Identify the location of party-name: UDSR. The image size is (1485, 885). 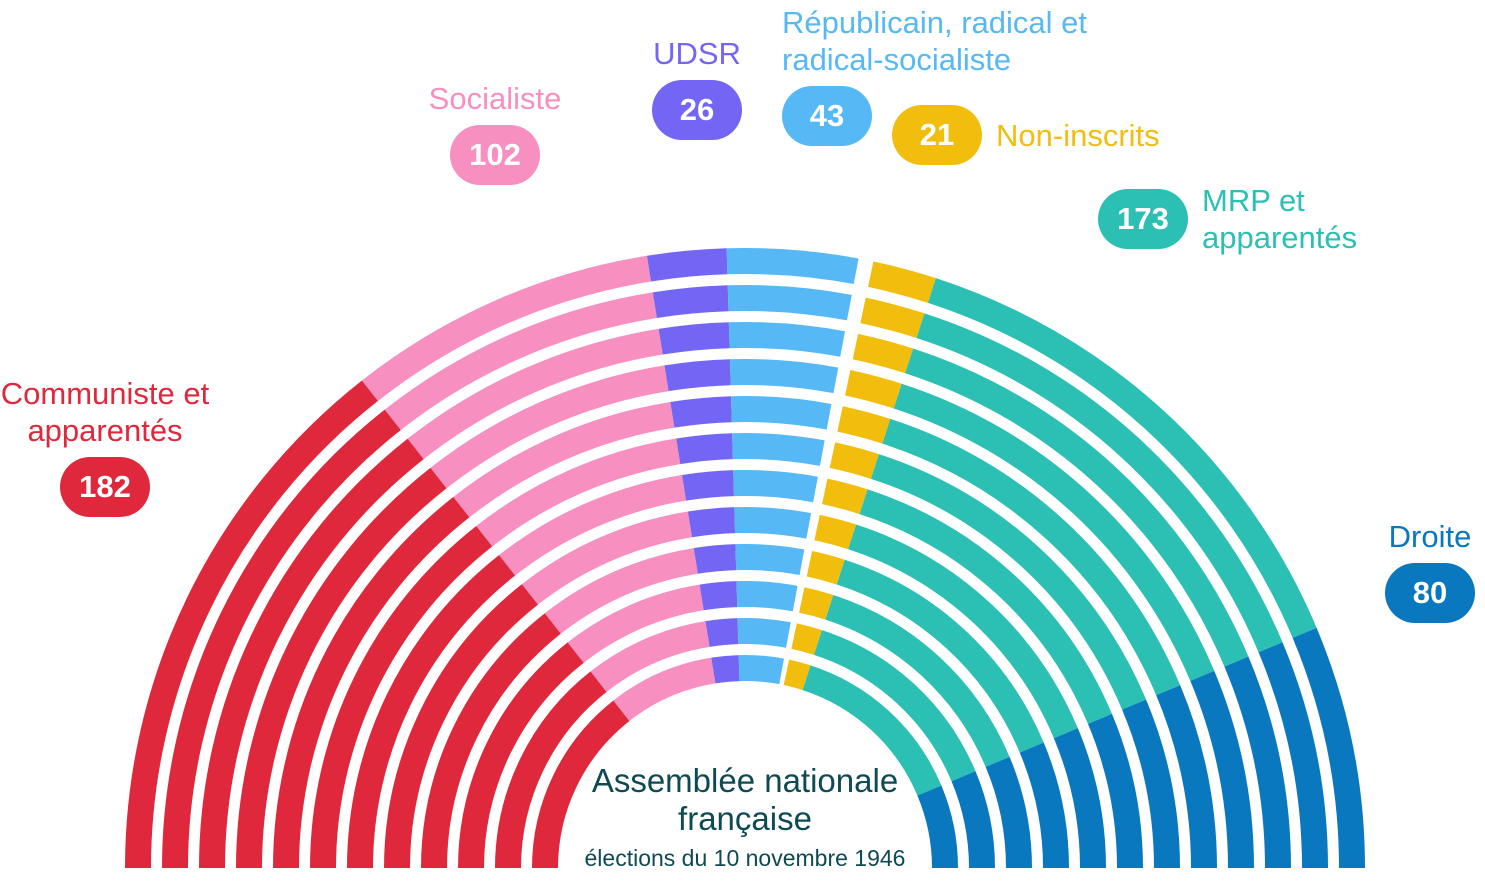
(697, 53).